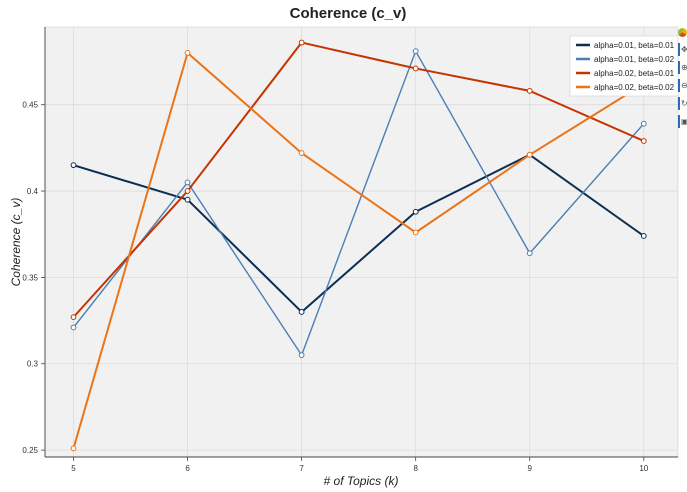  Describe the element at coordinates (16, 242) in the screenshot. I see `y-axis-label: Coherence (c_v)` at that location.